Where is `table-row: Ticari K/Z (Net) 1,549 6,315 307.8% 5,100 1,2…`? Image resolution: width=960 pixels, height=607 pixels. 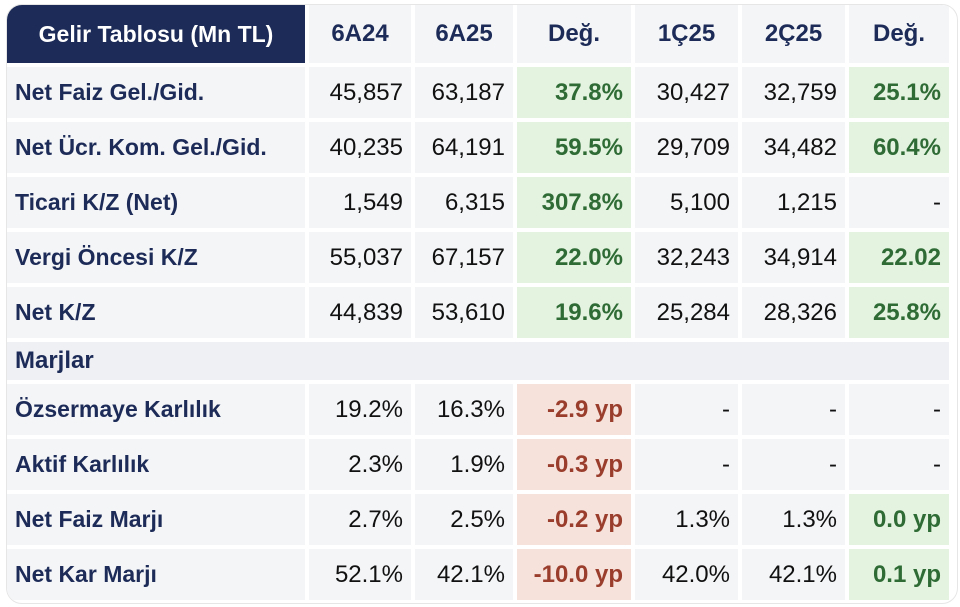
table-row: Ticari K/Z (Net) 1,549 6,315 307.8% 5,100 1,2… is located at coordinates (478, 202).